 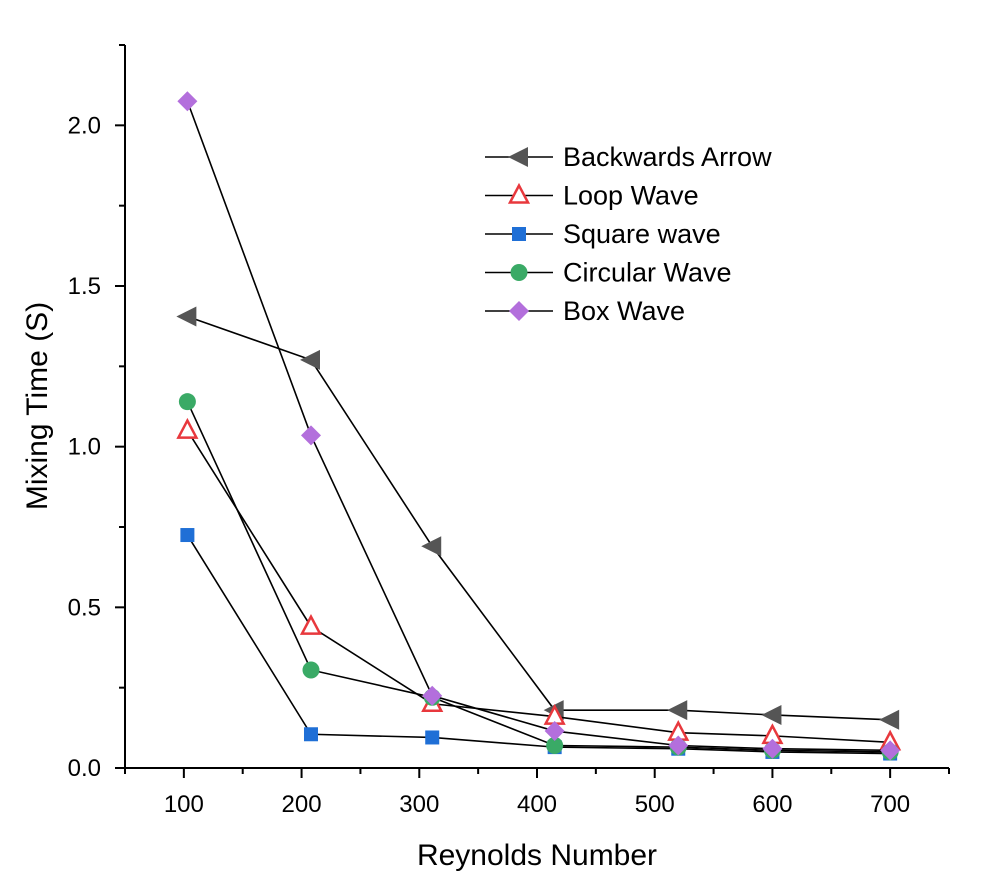 I want to click on y-tick-label: 1.0, so click(x=84, y=447).